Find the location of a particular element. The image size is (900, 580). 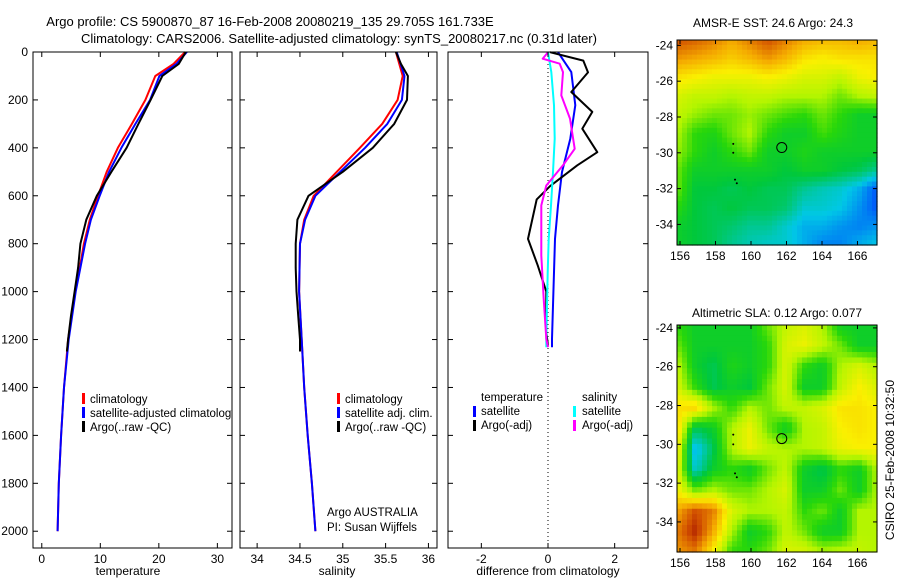

y-tick-label: 400 is located at coordinates (18, 148).